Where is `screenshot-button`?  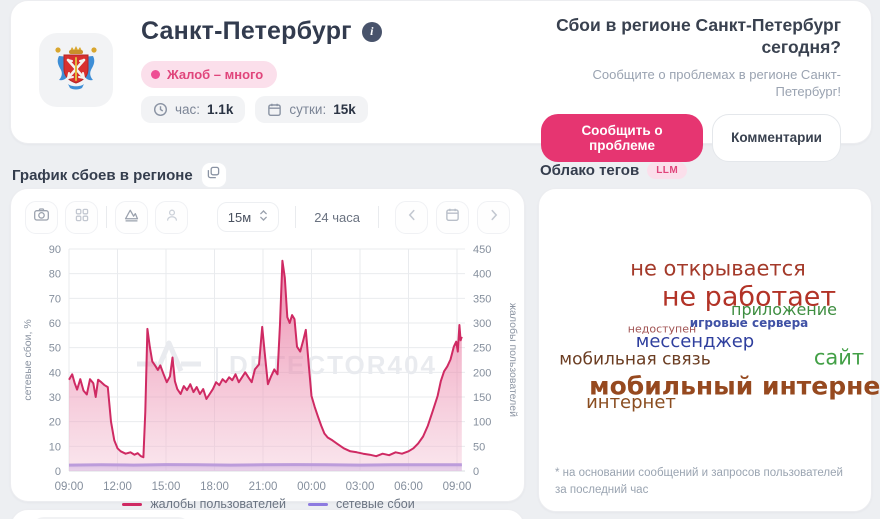 screenshot-button is located at coordinates (41, 217).